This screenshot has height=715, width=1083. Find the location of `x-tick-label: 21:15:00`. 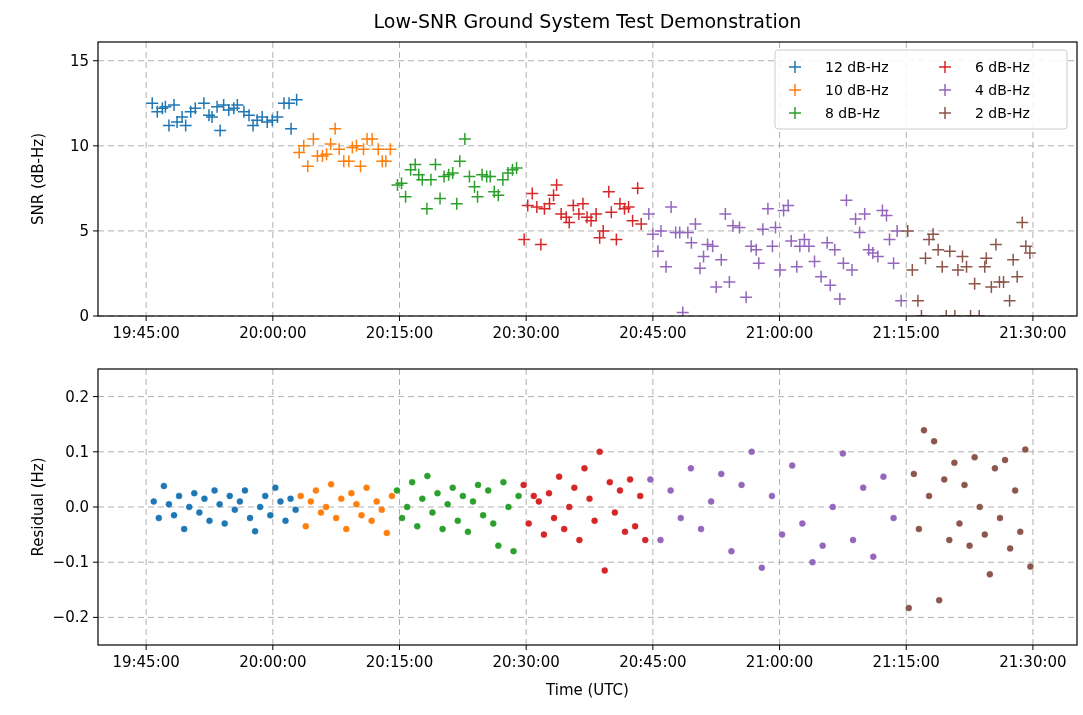

x-tick-label: 21:15:00 is located at coordinates (906, 662).